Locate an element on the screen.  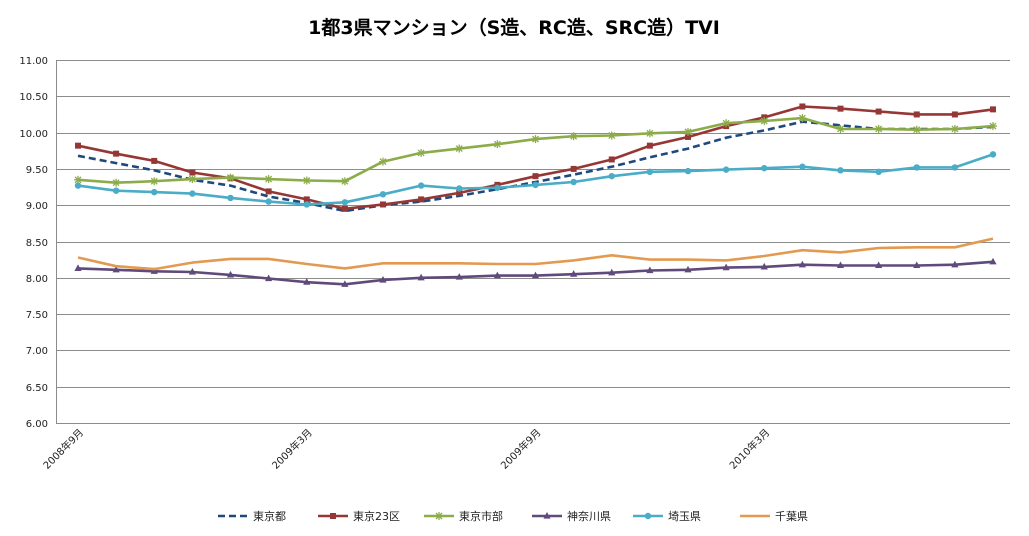
y-tick-label: 6.00 is located at coordinates (37, 424).